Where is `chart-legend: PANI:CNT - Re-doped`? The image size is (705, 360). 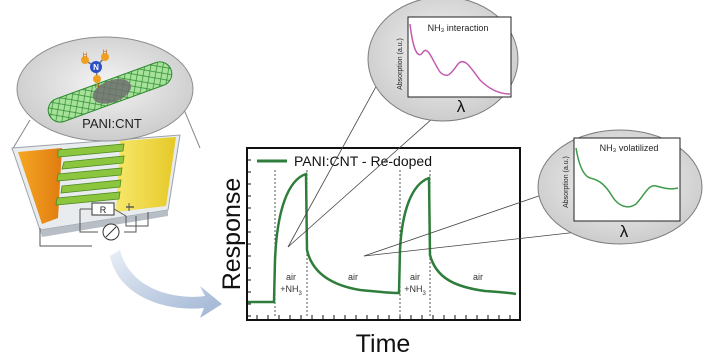
chart-legend: PANI:CNT - Re-doped is located at coordinates (363, 161).